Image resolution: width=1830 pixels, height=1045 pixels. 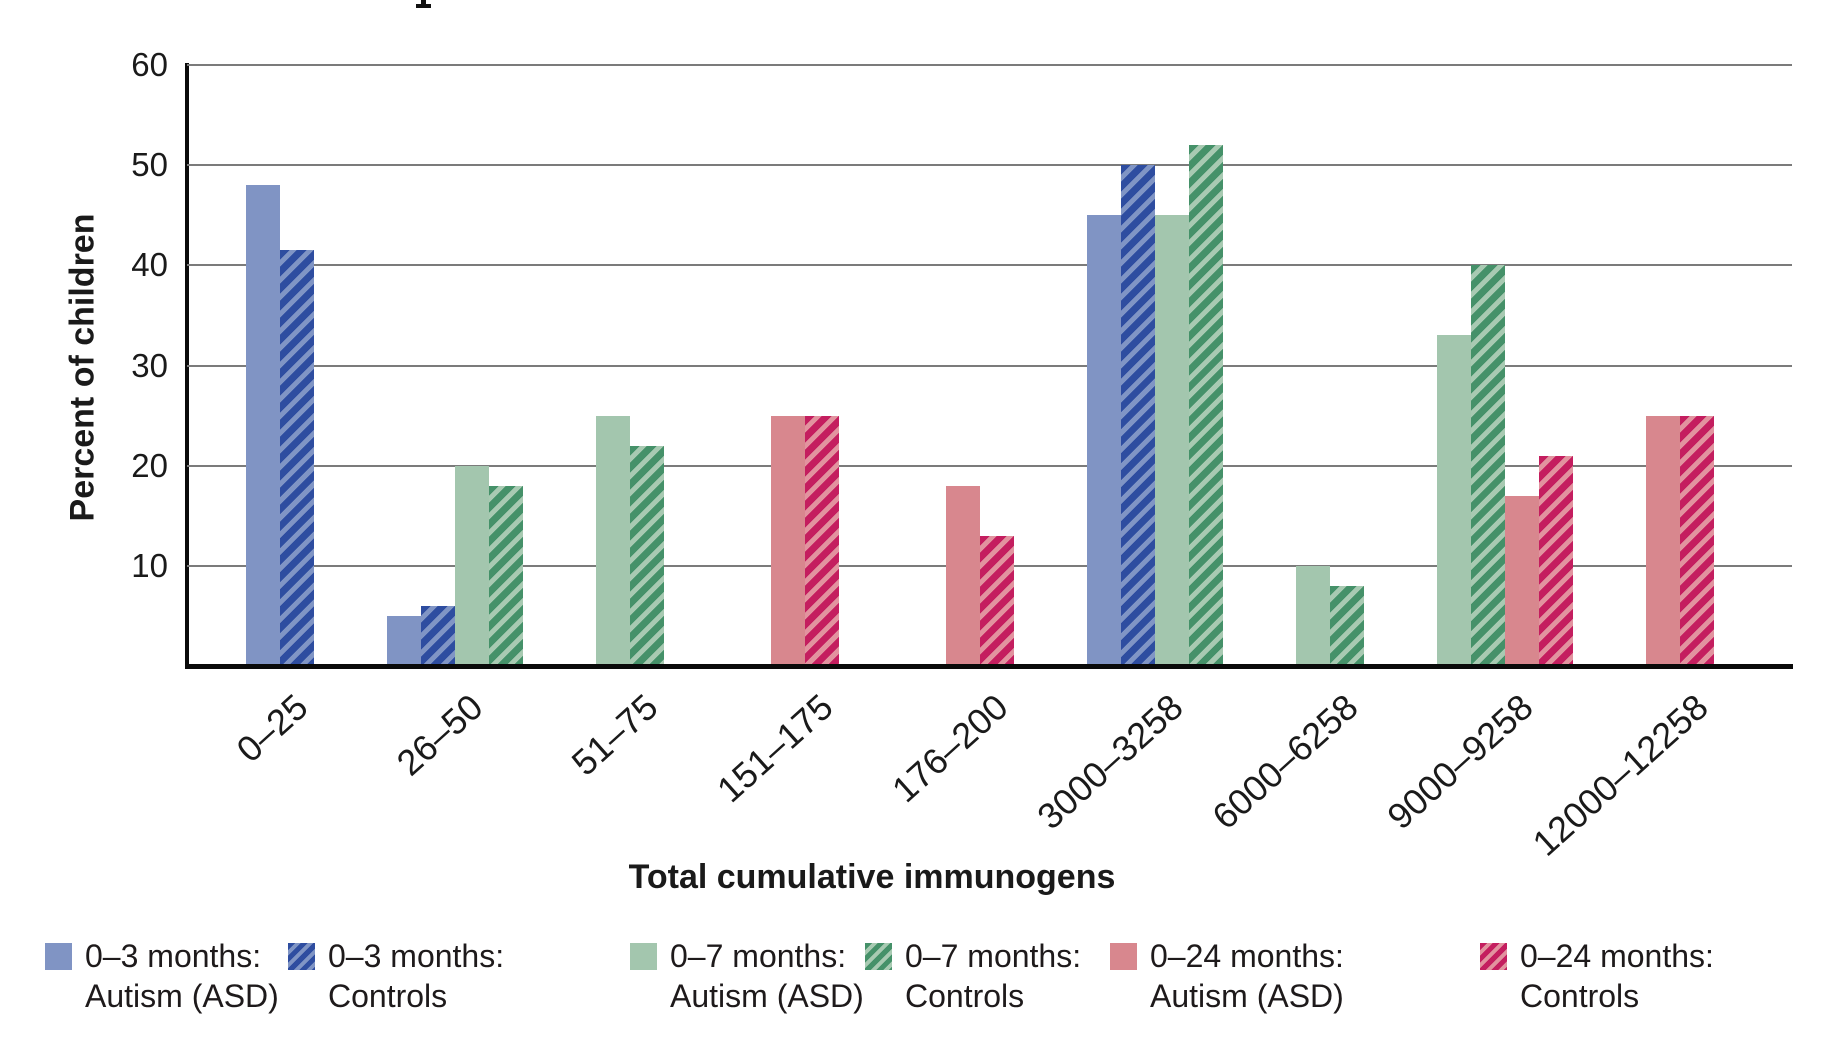 What do you see at coordinates (82, 367) in the screenshot?
I see `y-axis-title: Percent of children` at bounding box center [82, 367].